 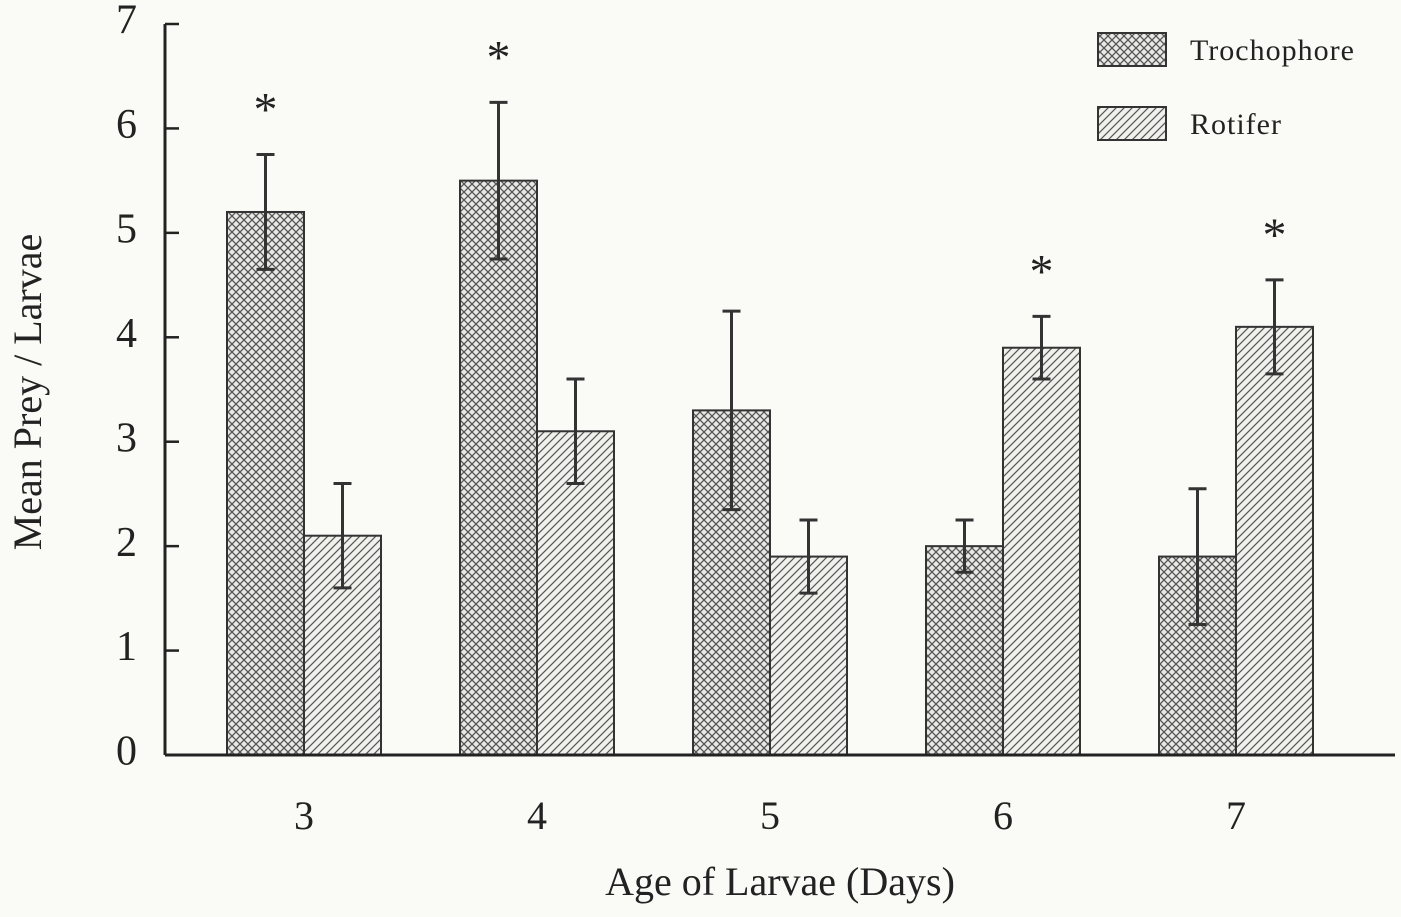 I want to click on y-tick-label: 2, so click(x=126, y=543).